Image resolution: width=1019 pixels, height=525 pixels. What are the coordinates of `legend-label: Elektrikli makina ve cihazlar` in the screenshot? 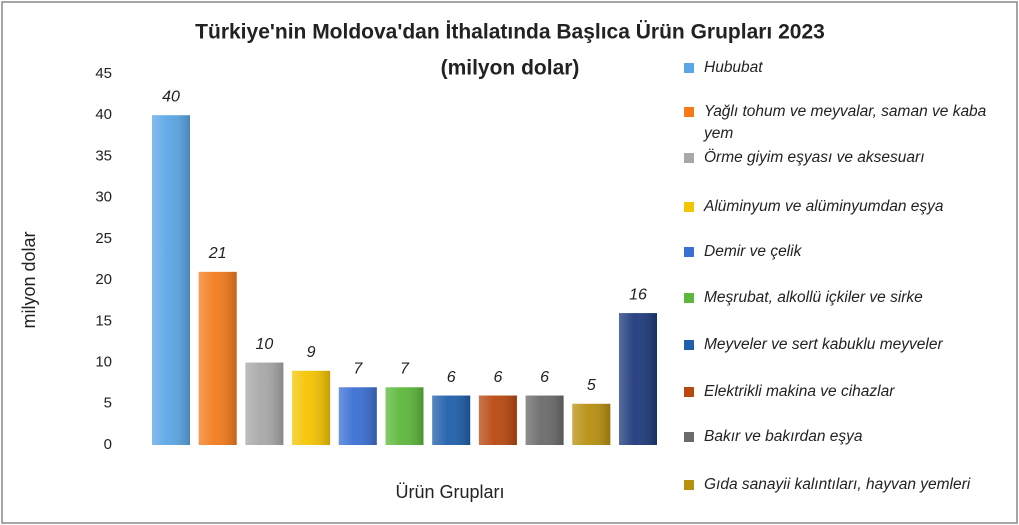 It's located at (799, 391).